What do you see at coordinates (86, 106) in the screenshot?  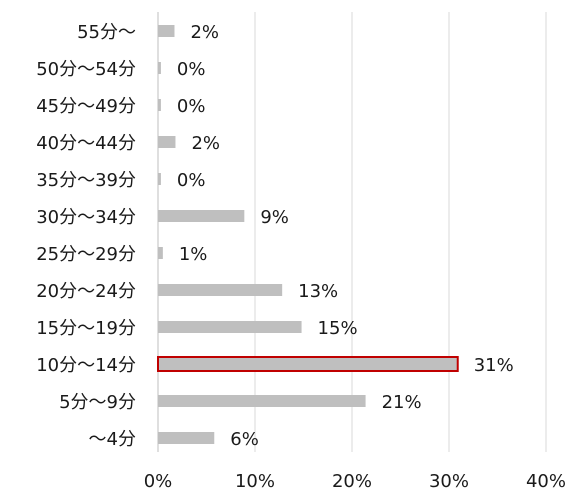 I see `category-label: 45分～49分` at bounding box center [86, 106].